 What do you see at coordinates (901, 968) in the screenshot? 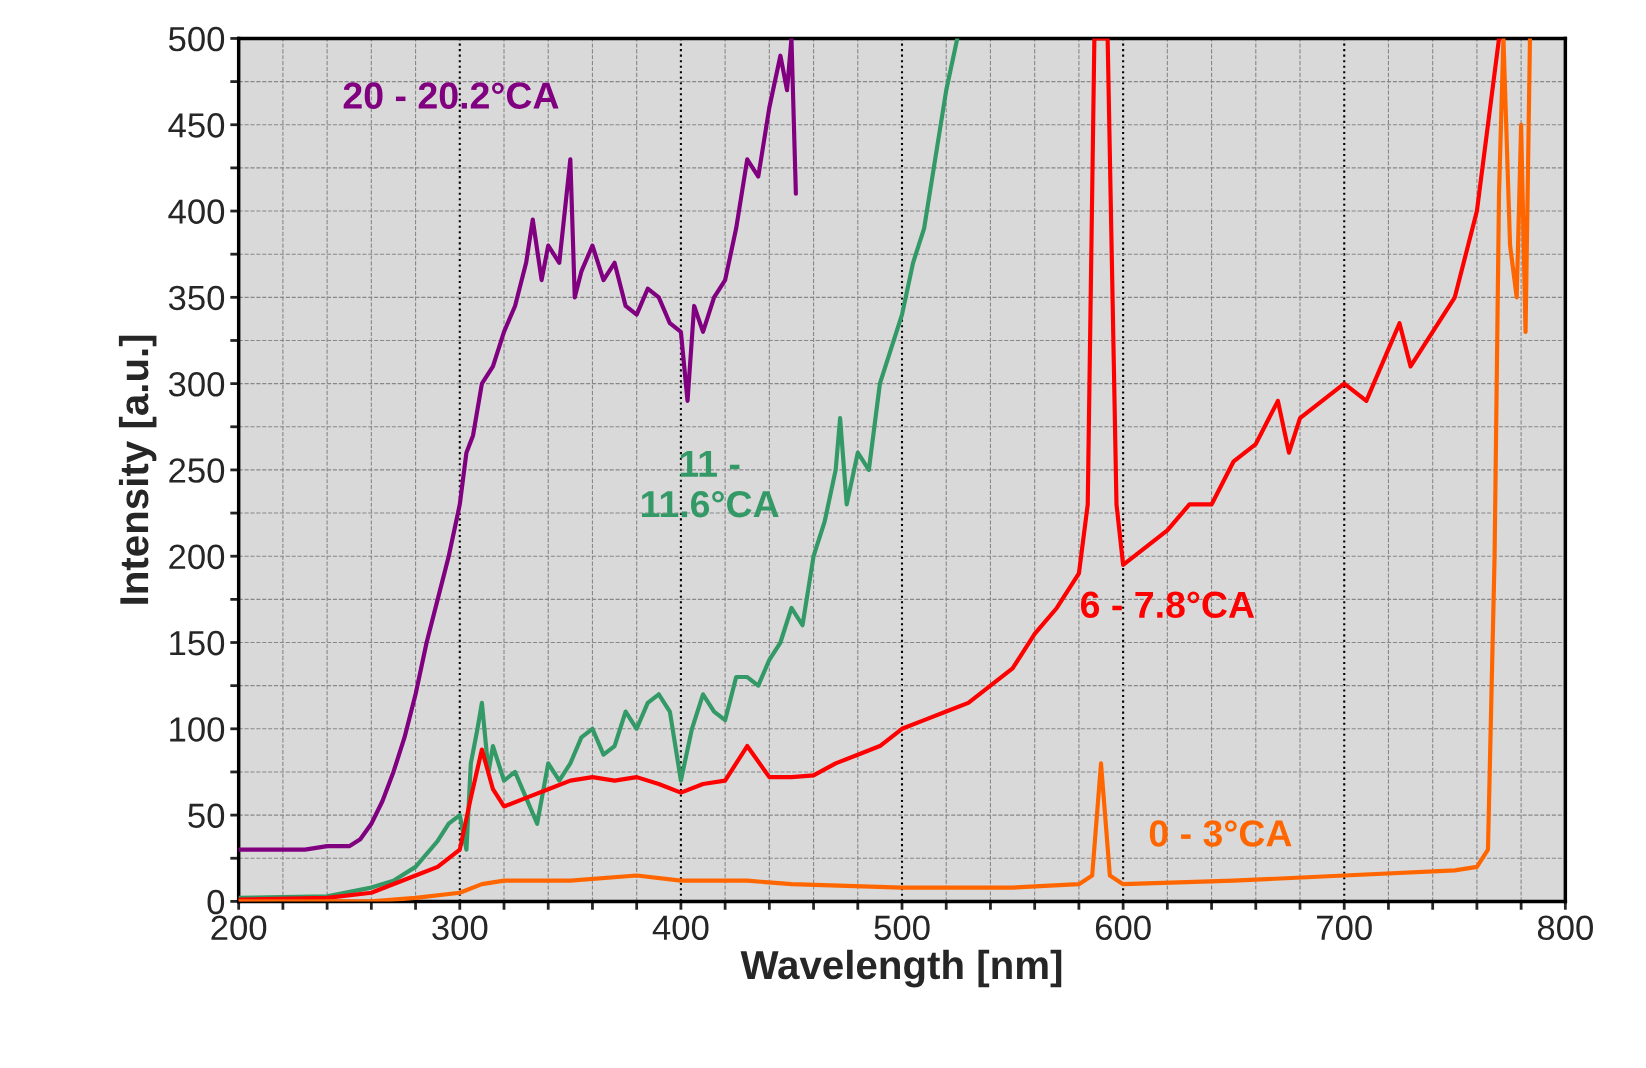
I see `x-axis-title: Wavelength [nm]` at bounding box center [901, 968].